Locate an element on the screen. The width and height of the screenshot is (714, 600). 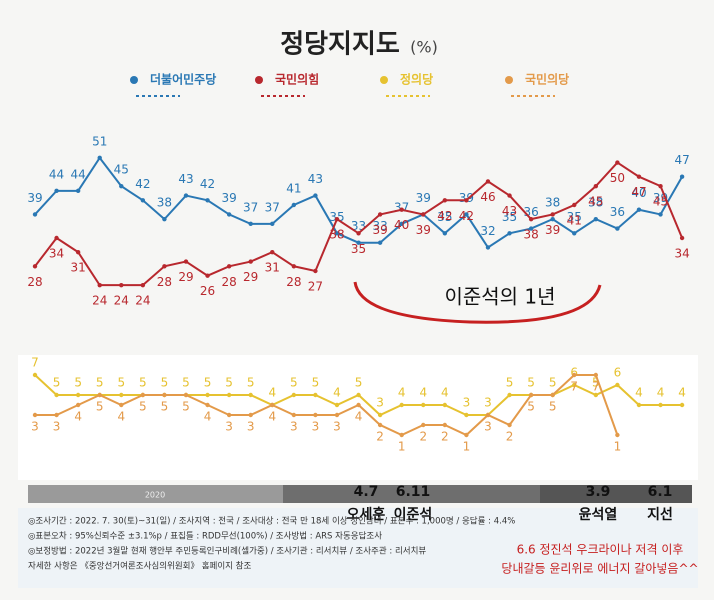
legend-label: 국민의힘 is located at coordinates (297, 79).